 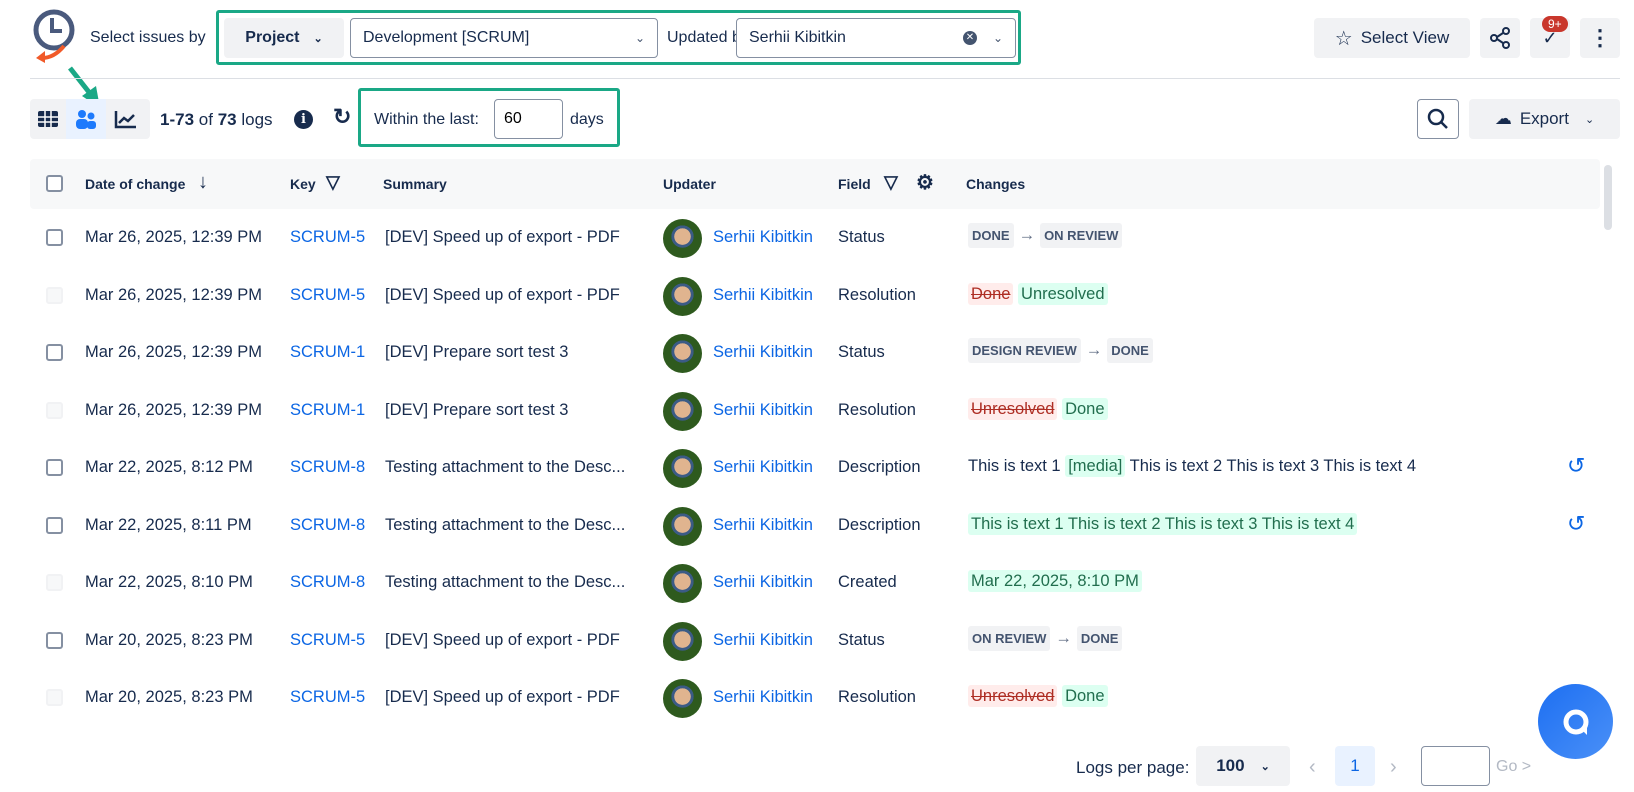 What do you see at coordinates (1503, 118) in the screenshot?
I see `cloud-download-icon: ☁` at bounding box center [1503, 118].